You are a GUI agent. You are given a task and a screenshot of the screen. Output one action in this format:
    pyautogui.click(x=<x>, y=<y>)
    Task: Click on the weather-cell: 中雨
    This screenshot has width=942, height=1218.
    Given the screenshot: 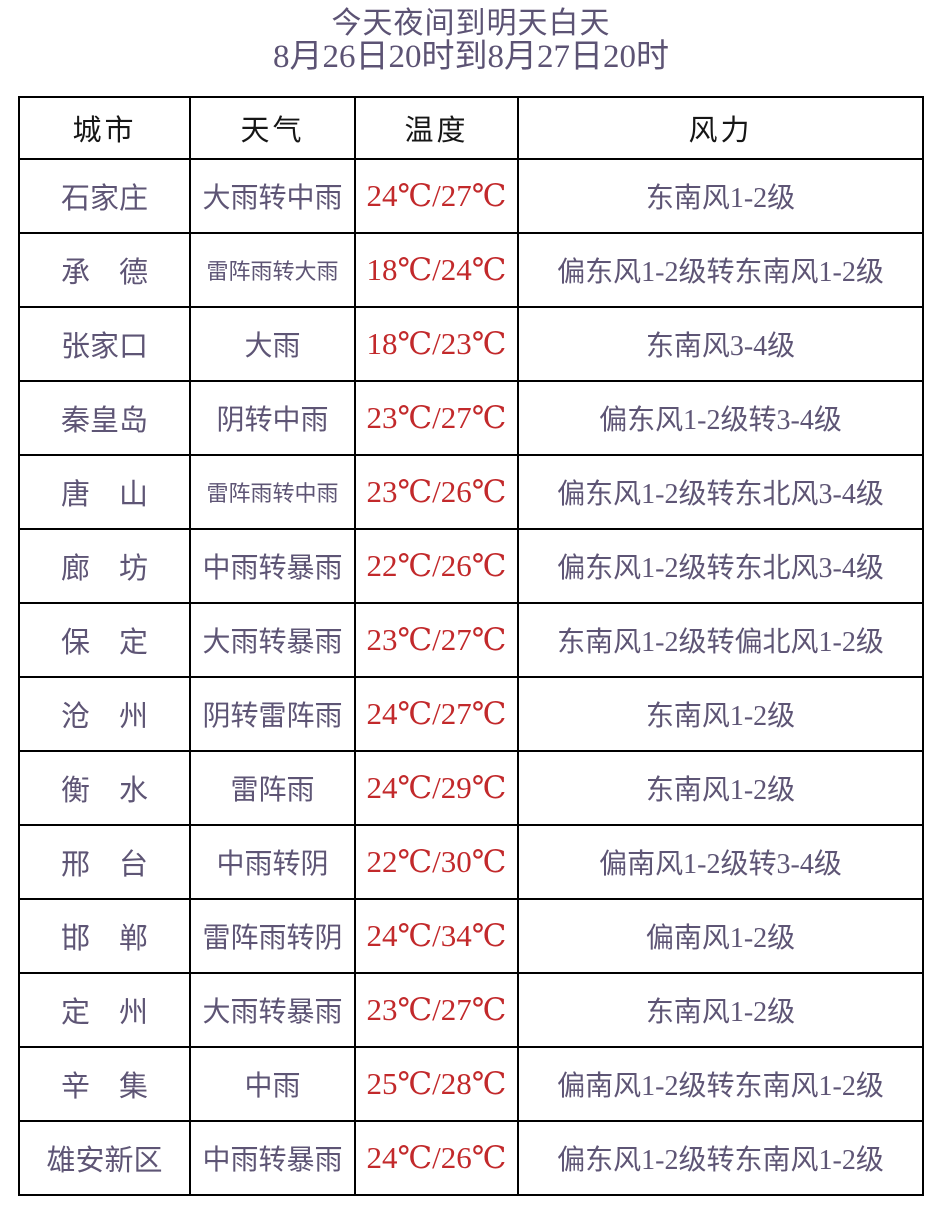 What is the action you would take?
    pyautogui.click(x=272, y=1084)
    